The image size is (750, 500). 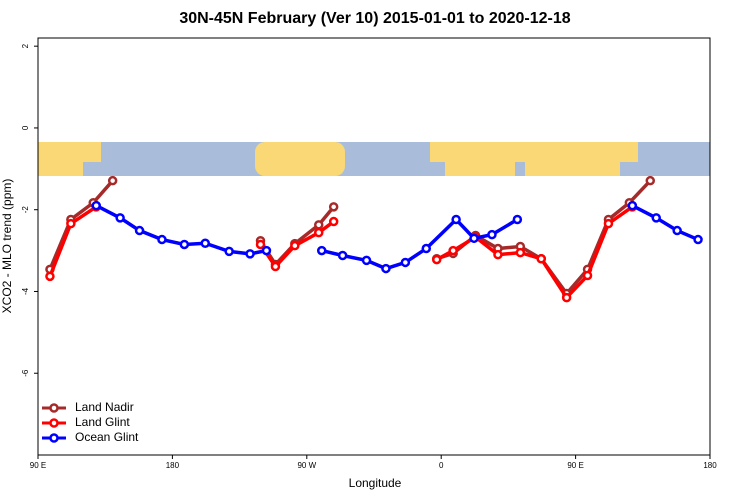 I want to click on y-tick-label: 2, so click(x=25, y=45).